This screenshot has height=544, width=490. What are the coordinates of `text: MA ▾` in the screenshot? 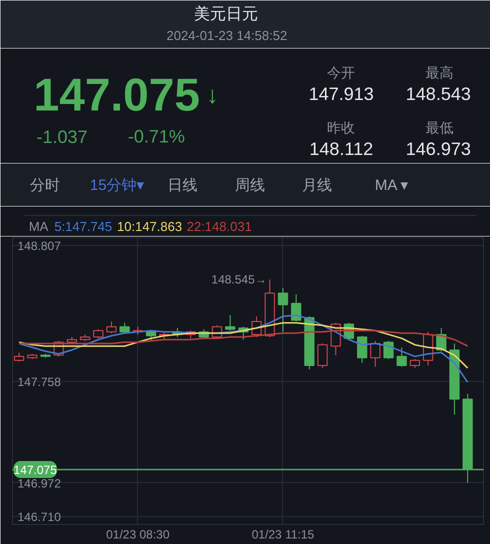 It's located at (391, 185).